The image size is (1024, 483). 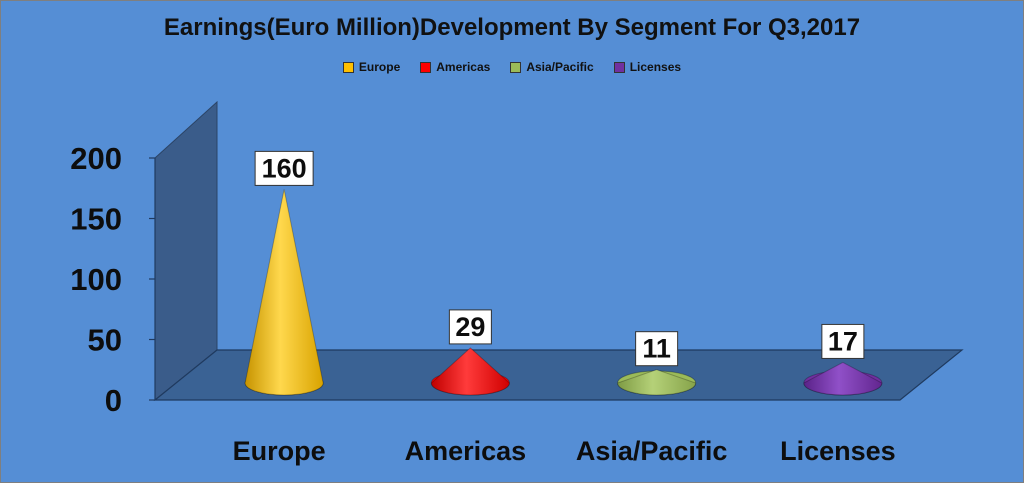 I want to click on floor, so click(x=558, y=375).